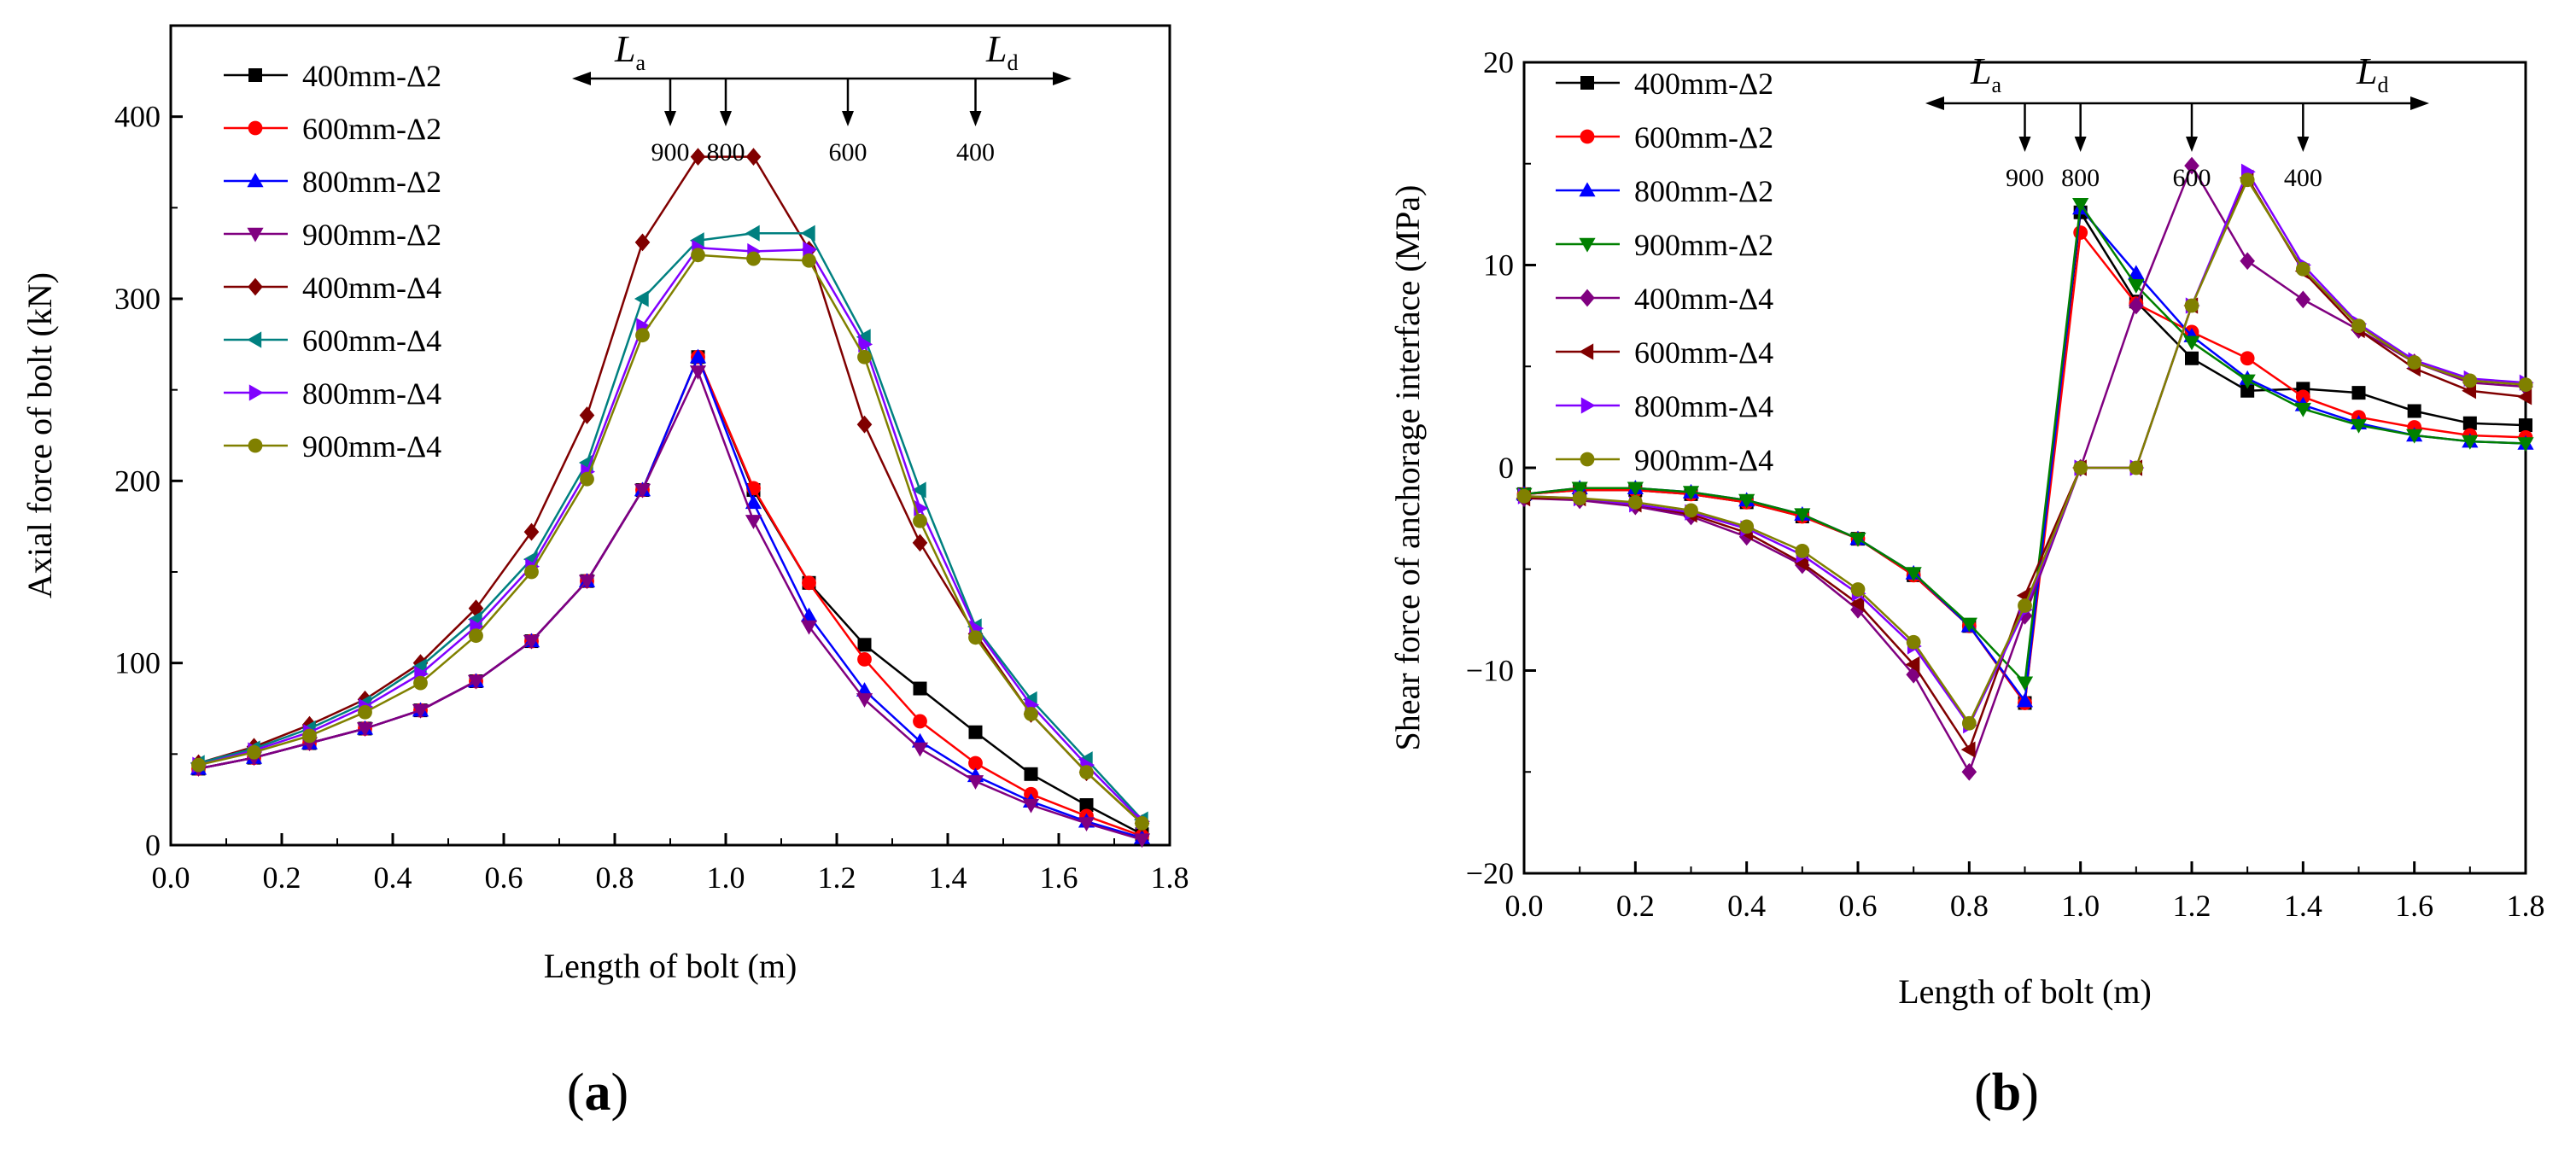 The width and height of the screenshot is (2576, 1155). I want to click on panel-a-y-axis-title: Axial force of bolt (kN), so click(39, 435).